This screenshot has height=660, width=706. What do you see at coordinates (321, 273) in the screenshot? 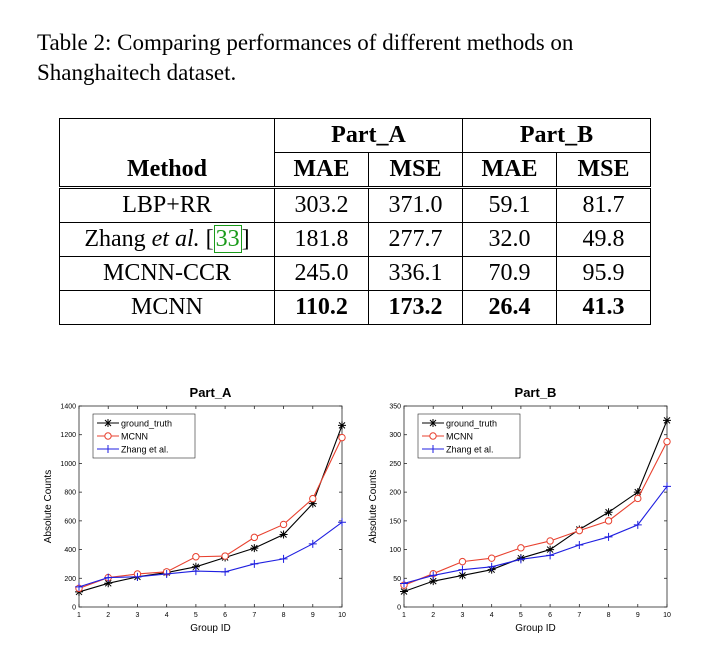
I see `value-cell: 245.0` at bounding box center [321, 273].